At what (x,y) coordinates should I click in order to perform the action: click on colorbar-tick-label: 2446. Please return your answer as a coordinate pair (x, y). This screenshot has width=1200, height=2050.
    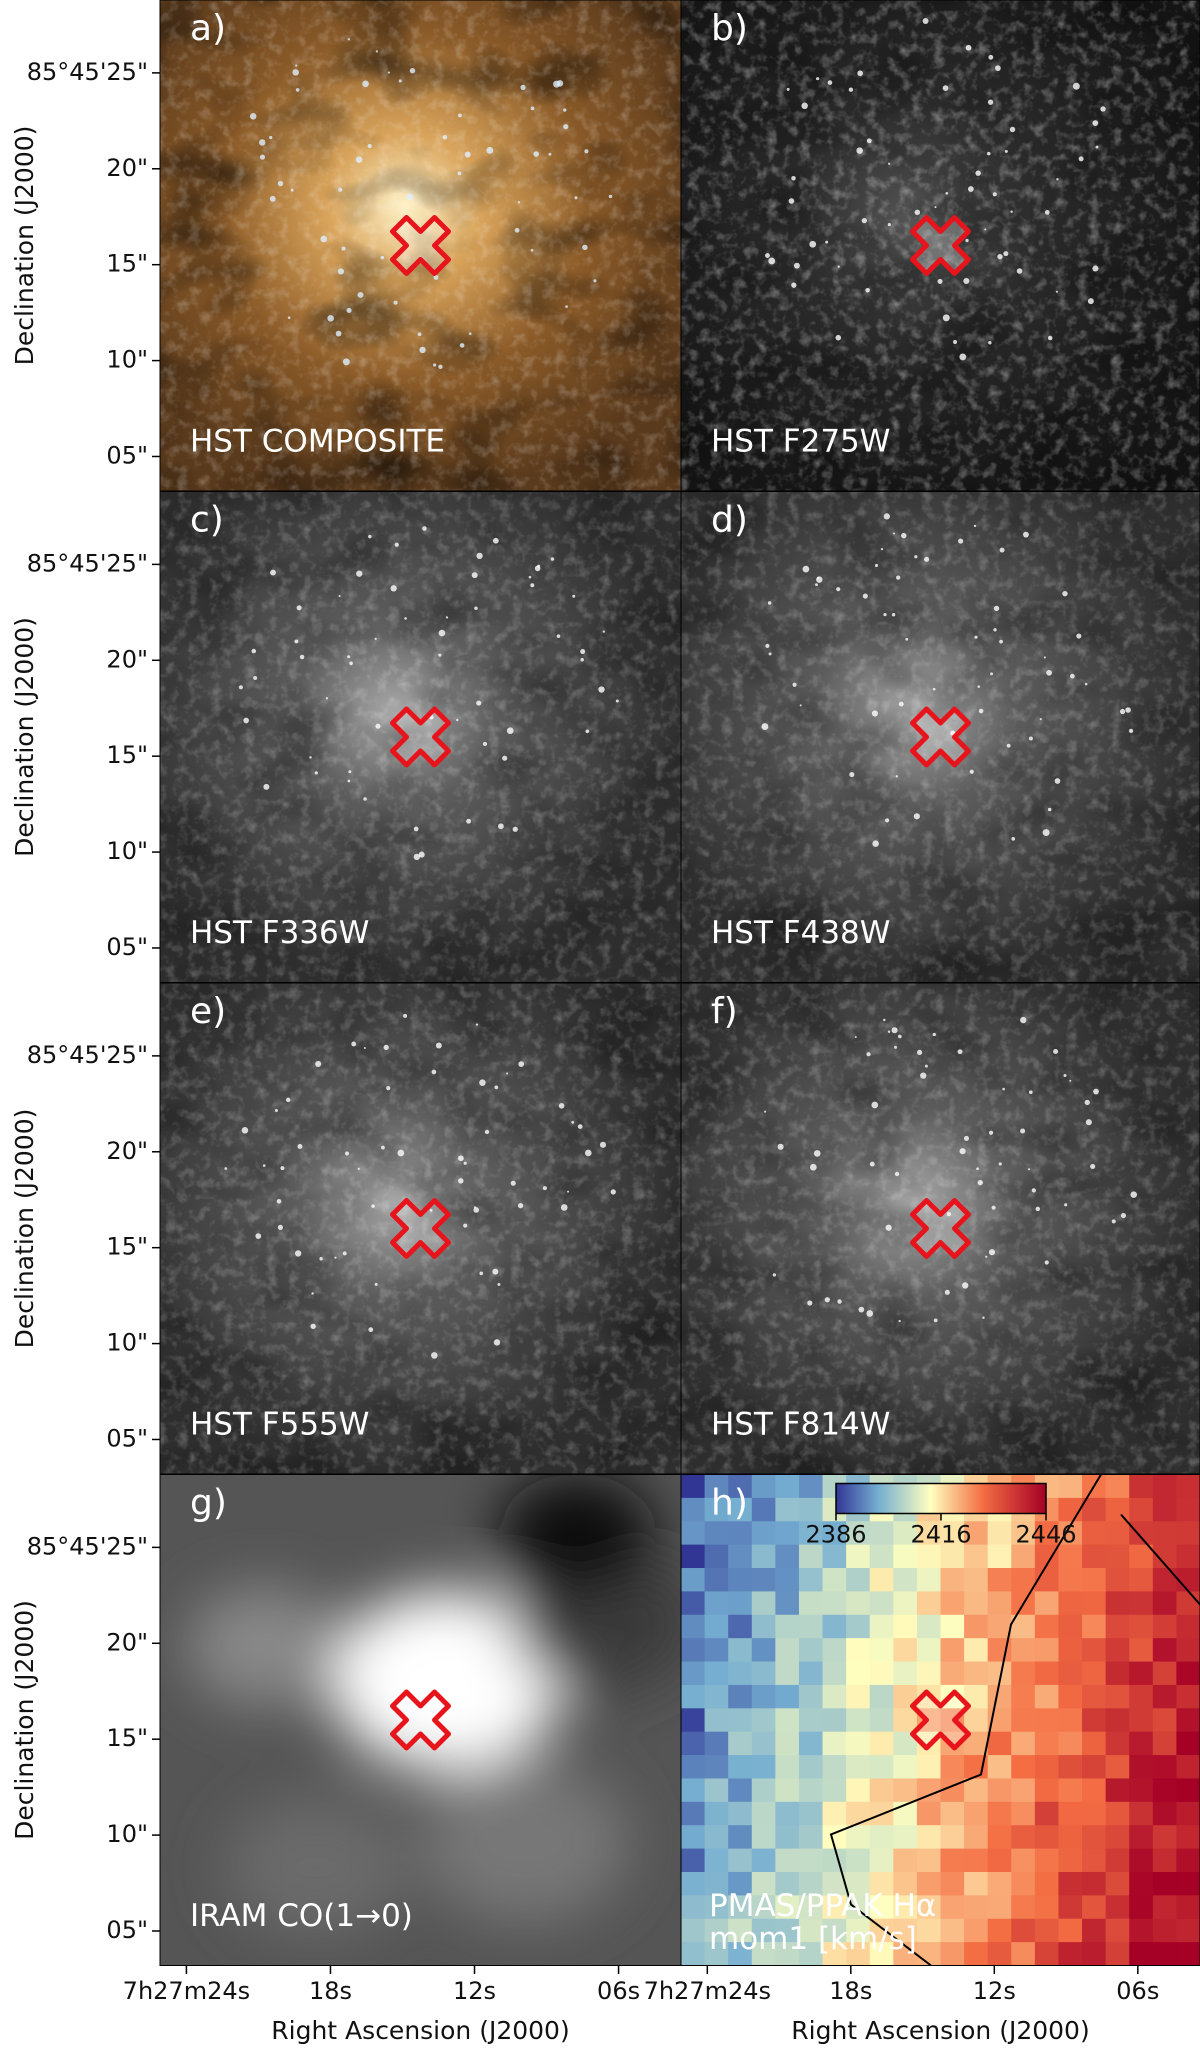
    Looking at the image, I should click on (1045, 1535).